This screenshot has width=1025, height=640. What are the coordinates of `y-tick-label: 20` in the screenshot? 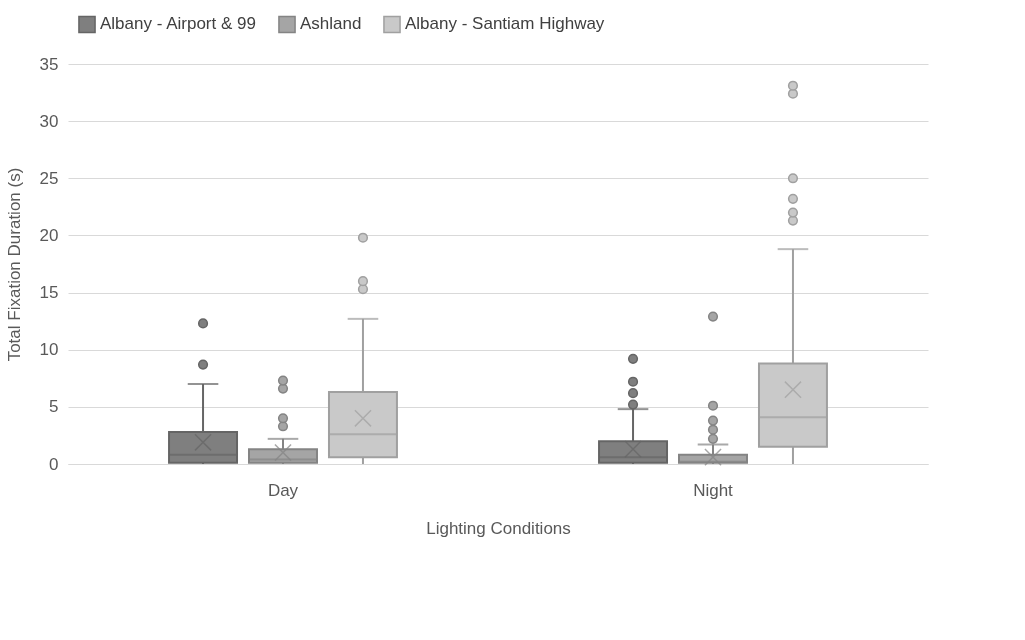 It's located at (49, 235).